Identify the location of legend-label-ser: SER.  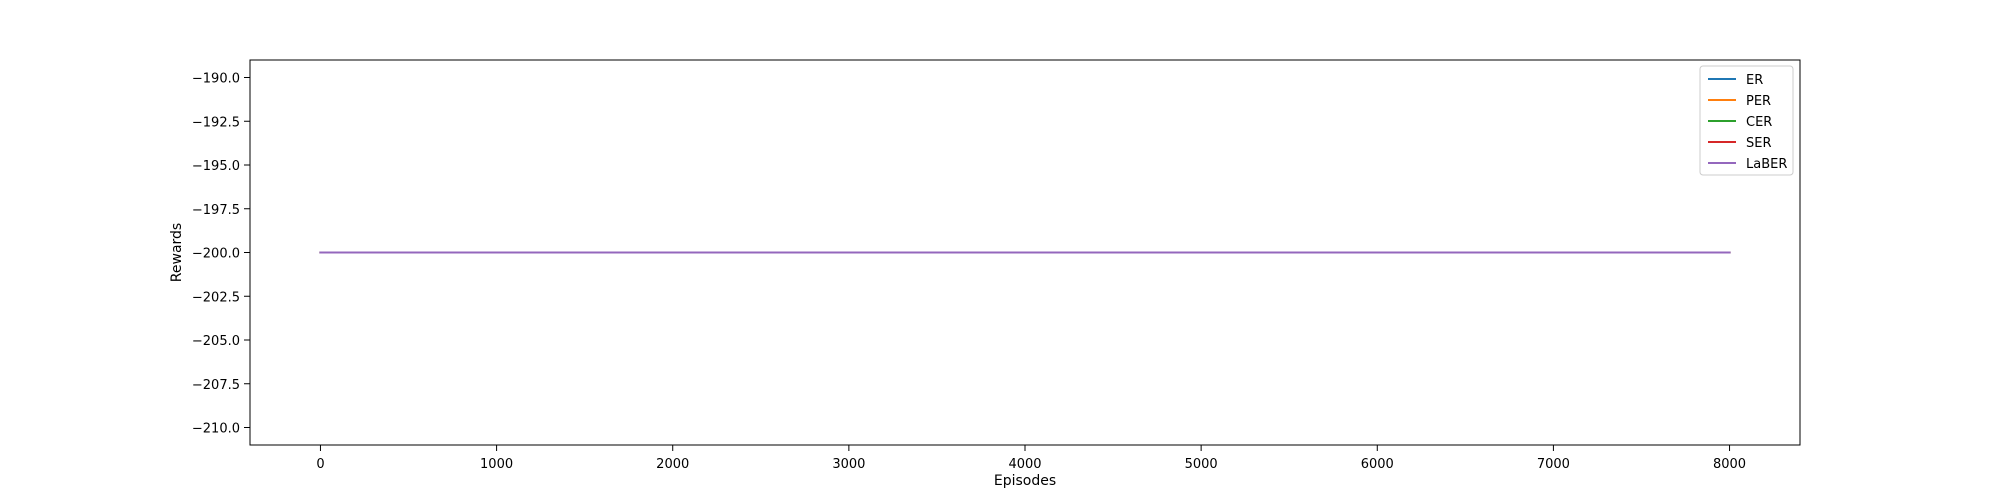
(1759, 143).